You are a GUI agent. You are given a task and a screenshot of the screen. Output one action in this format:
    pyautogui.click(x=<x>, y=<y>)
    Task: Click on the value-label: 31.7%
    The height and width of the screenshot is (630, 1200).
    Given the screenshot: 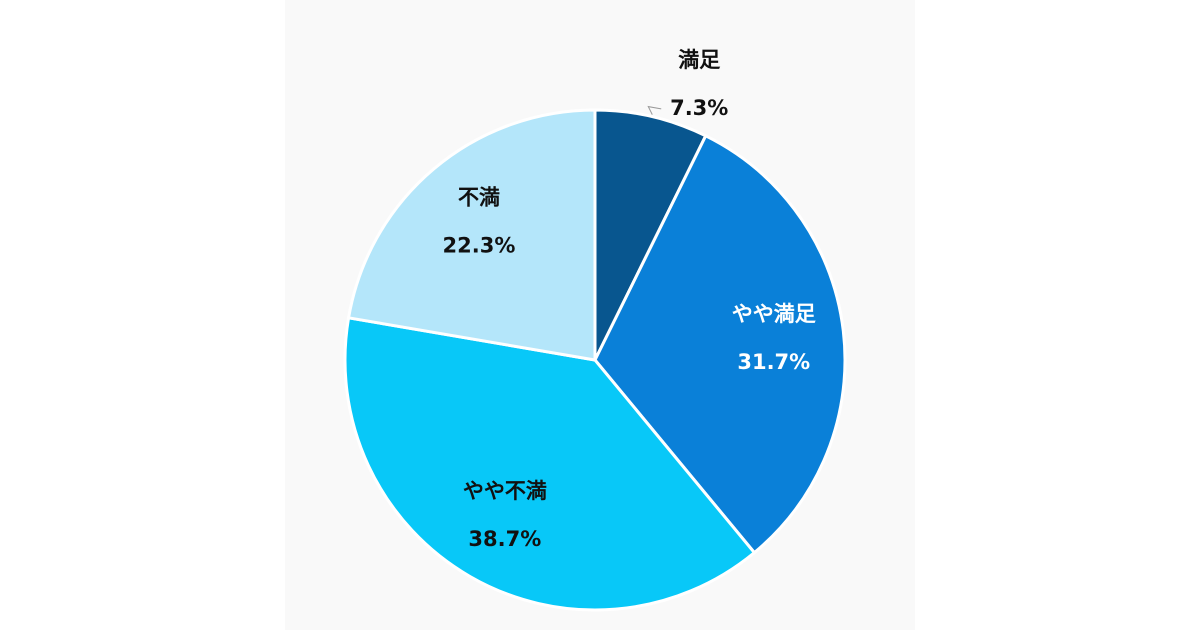 What is the action you would take?
    pyautogui.click(x=773, y=362)
    